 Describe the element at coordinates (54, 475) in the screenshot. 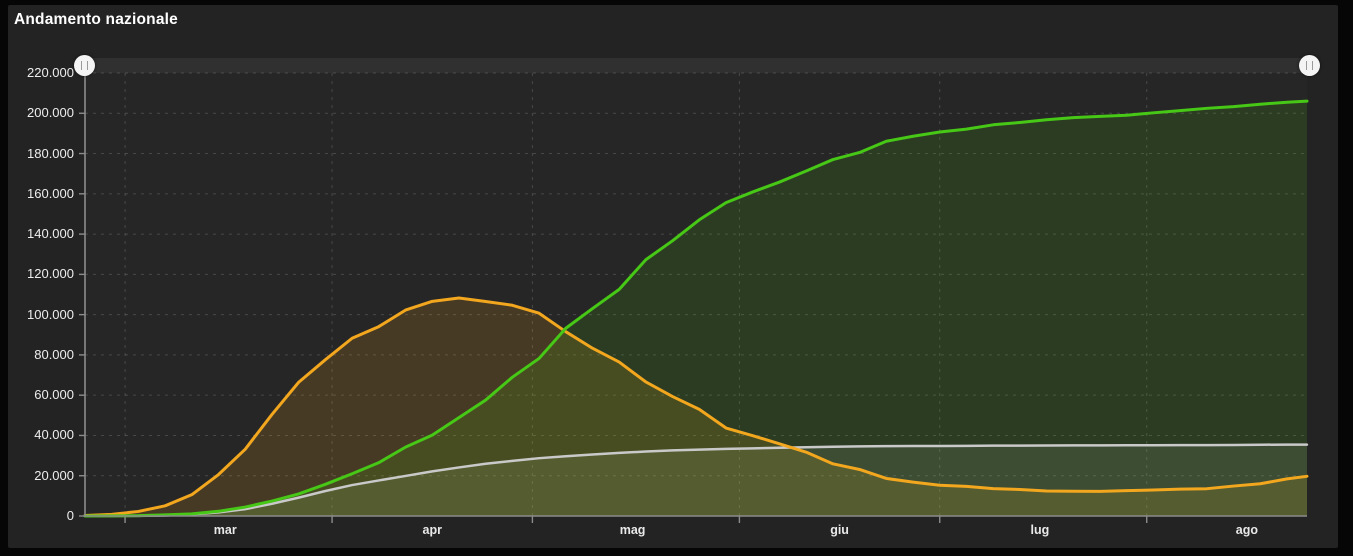

I see `y-axis-label: 20.000` at that location.